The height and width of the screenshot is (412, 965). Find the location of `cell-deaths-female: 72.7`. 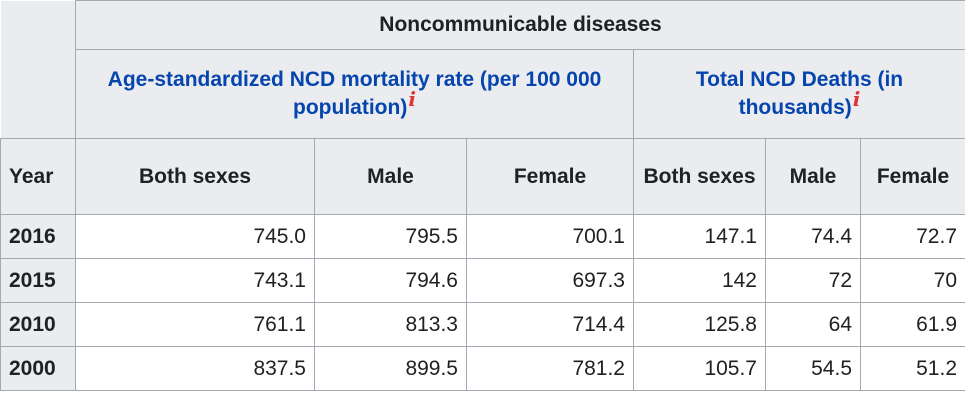

cell-deaths-female: 72.7 is located at coordinates (912, 236).